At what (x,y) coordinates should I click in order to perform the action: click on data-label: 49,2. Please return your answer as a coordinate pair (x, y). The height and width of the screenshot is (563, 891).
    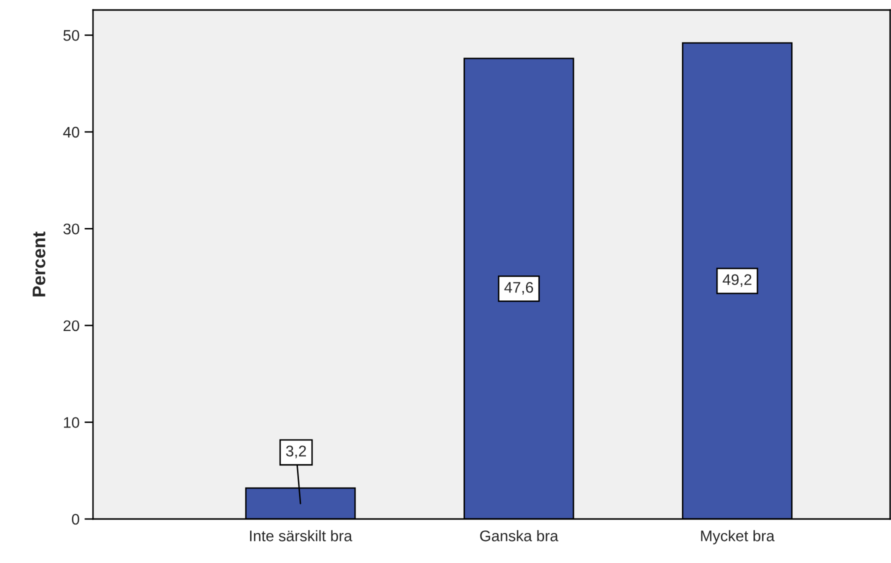
    Looking at the image, I should click on (737, 280).